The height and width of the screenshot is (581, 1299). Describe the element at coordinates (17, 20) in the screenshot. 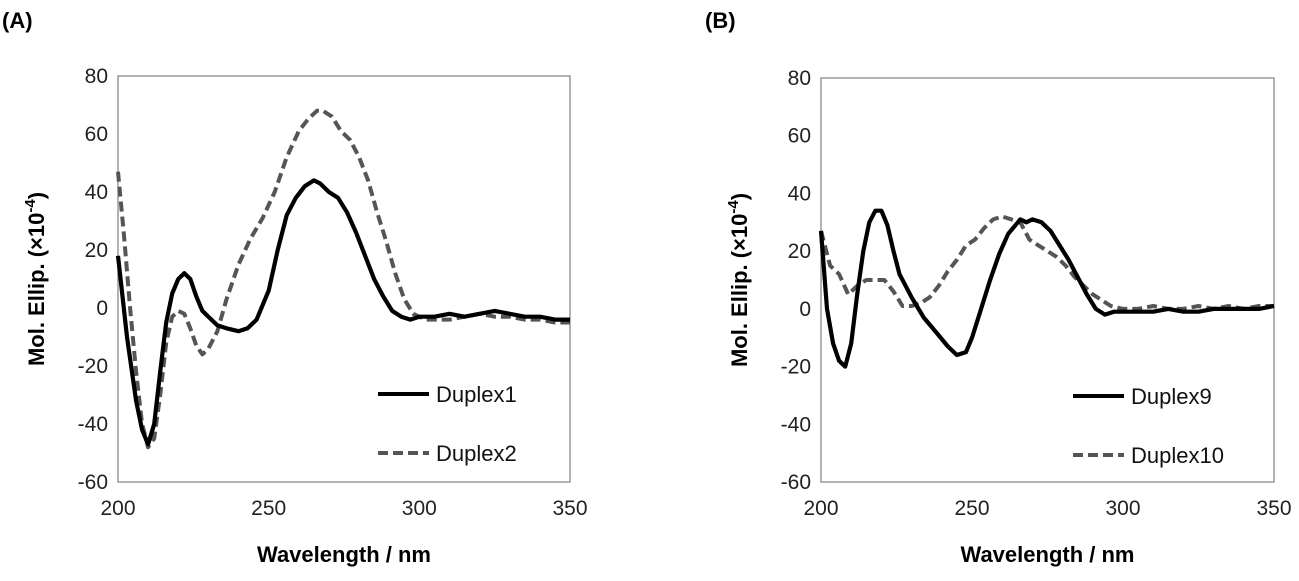

I see `panel-label: (A)` at that location.